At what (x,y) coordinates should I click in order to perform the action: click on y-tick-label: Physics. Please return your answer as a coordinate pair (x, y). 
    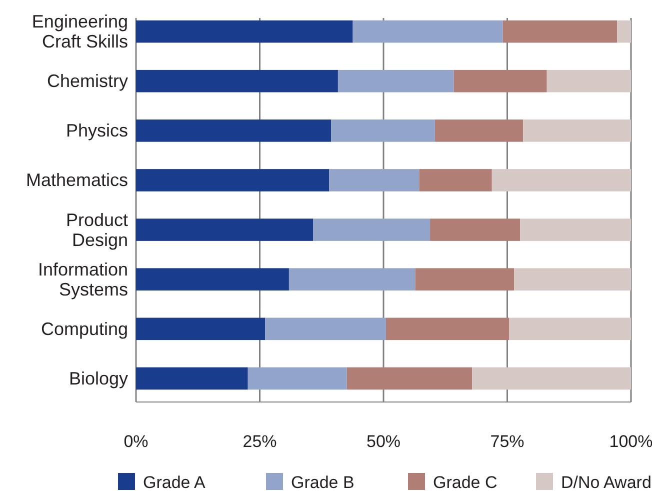
    Looking at the image, I should click on (97, 130).